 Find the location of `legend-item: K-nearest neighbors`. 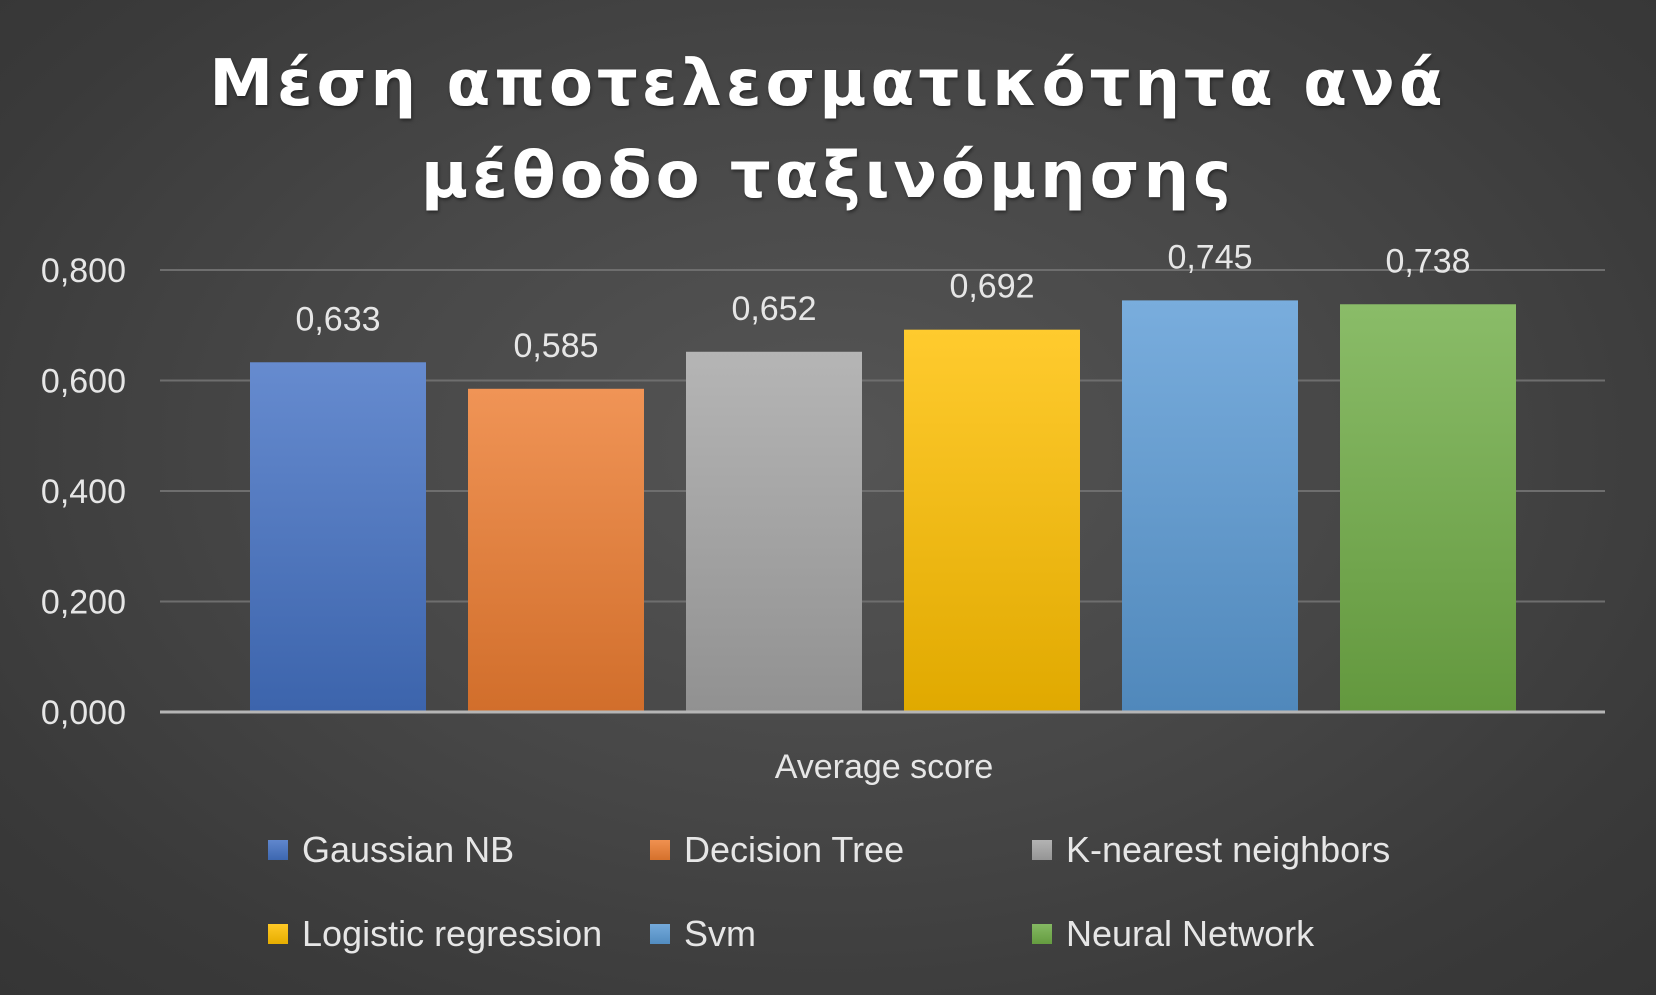

legend-item: K-nearest neighbors is located at coordinates (1232, 849).